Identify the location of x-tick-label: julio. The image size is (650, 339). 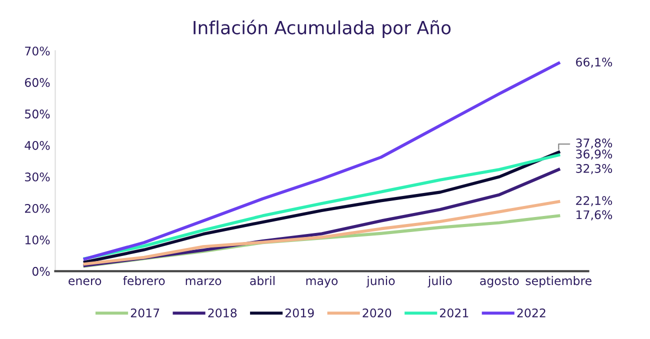
(440, 282).